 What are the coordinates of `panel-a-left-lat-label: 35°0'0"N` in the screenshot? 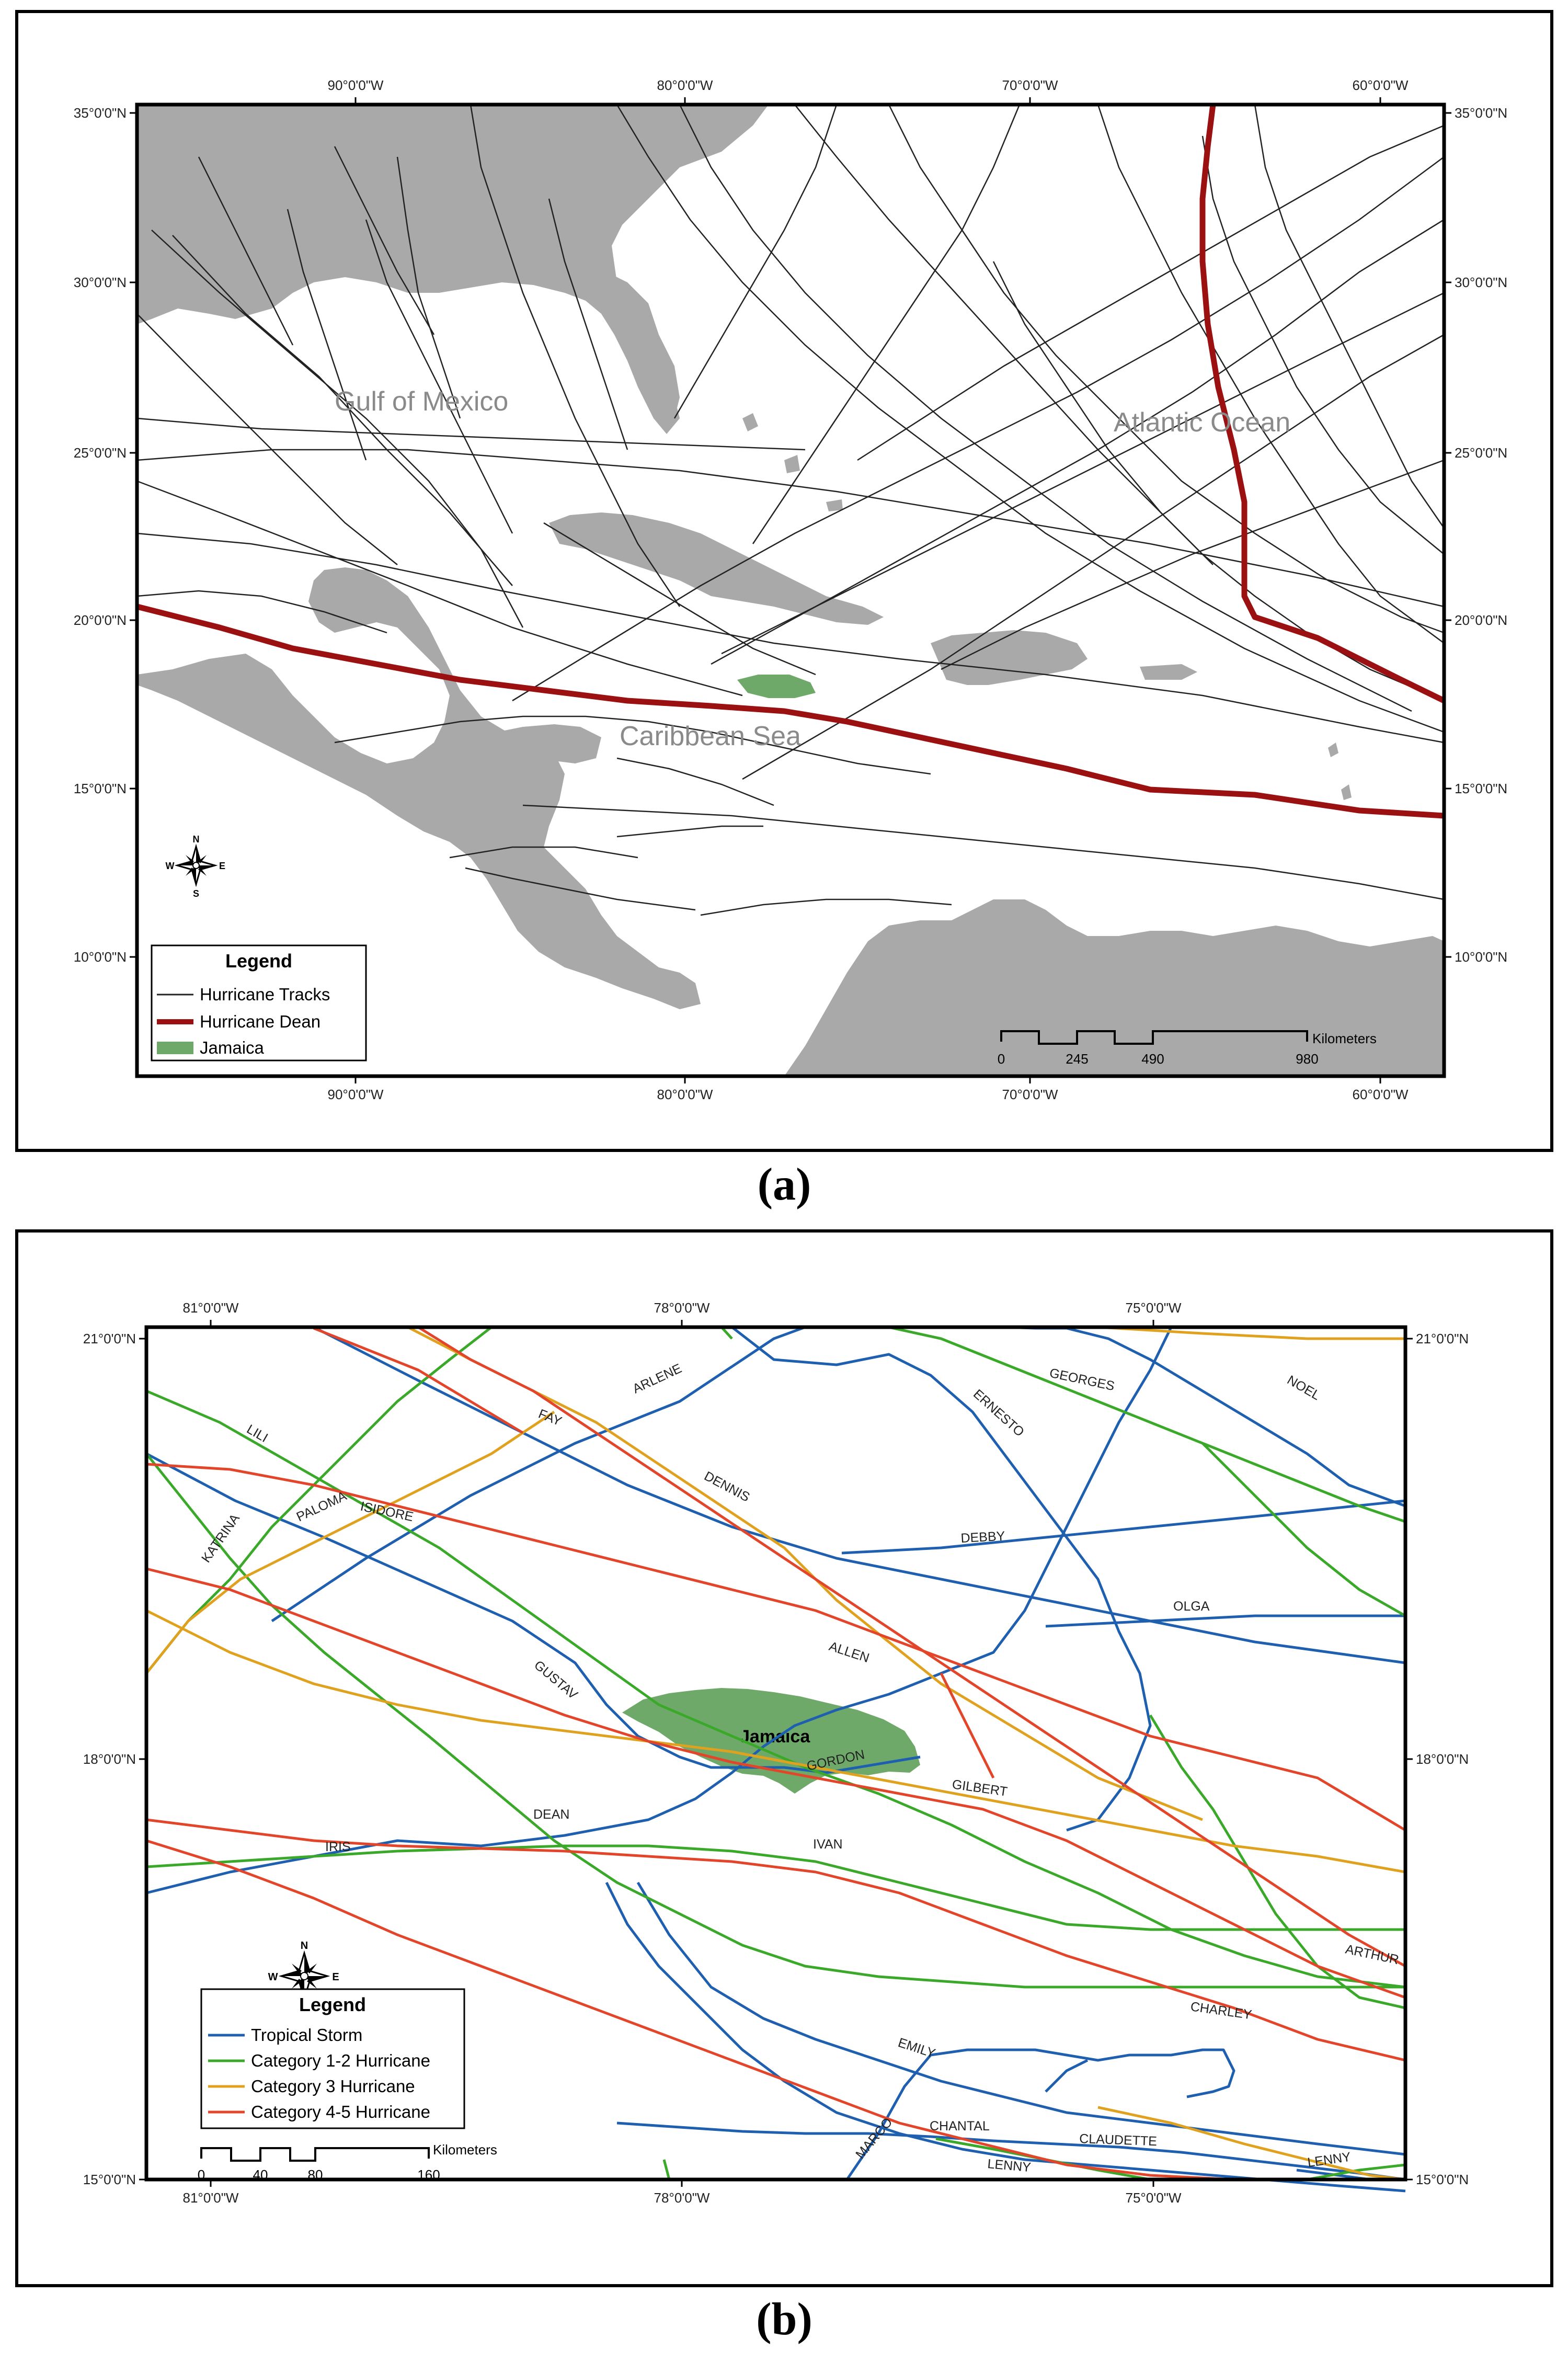 It's located at (100, 113).